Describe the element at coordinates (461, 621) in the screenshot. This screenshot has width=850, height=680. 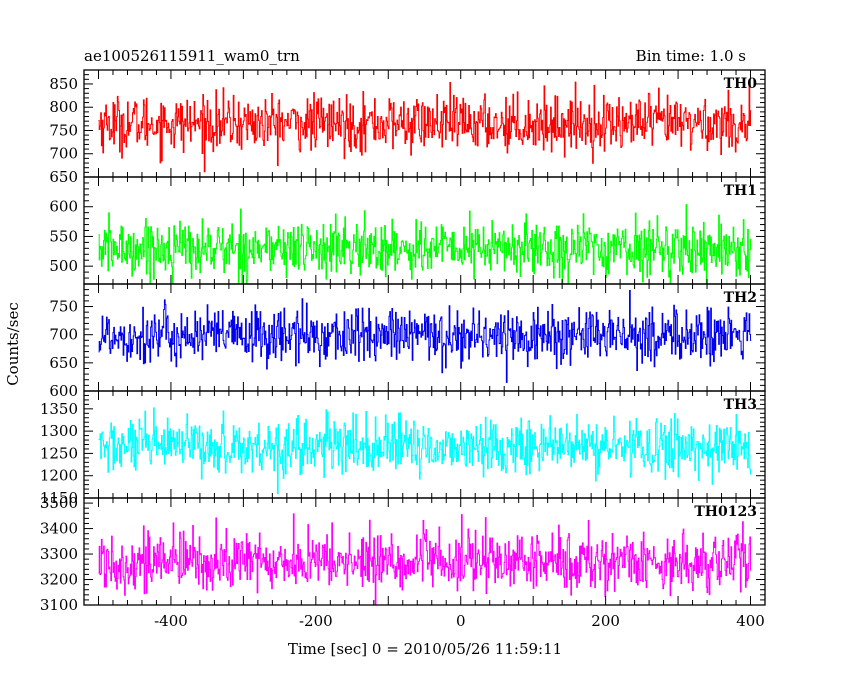
I see `x-tick-label: 0` at that location.